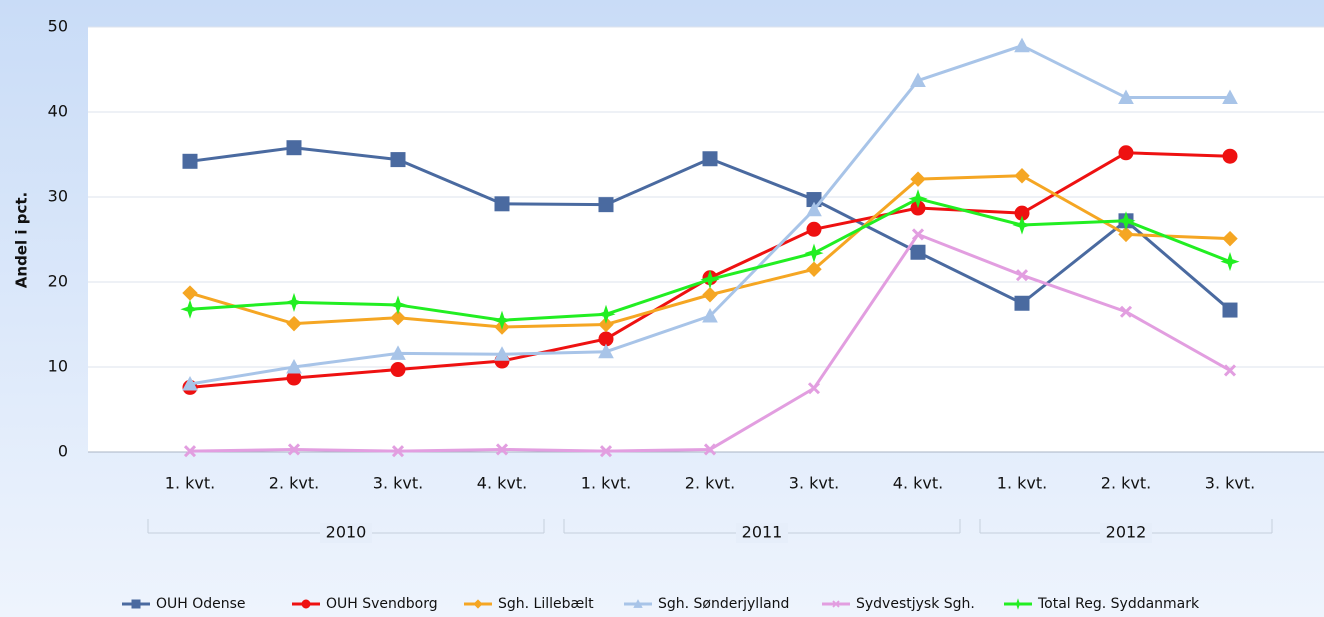 The width and height of the screenshot is (1324, 617). What do you see at coordinates (382, 604) in the screenshot?
I see `legend-label: OUH Svendborg` at bounding box center [382, 604].